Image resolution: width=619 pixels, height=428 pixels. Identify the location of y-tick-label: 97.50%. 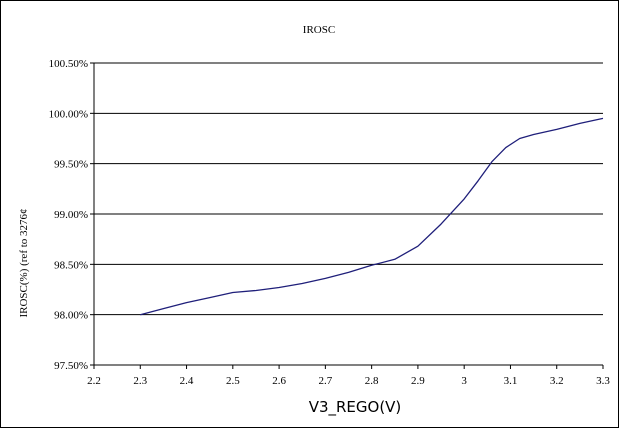
(71, 366).